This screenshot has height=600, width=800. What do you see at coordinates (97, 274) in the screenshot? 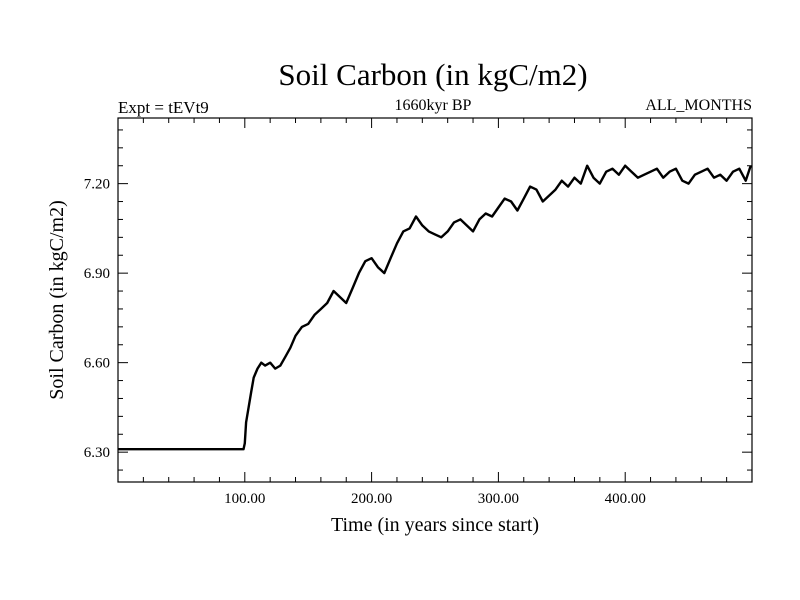
I see `y-tick-label: 6.90` at bounding box center [97, 274].